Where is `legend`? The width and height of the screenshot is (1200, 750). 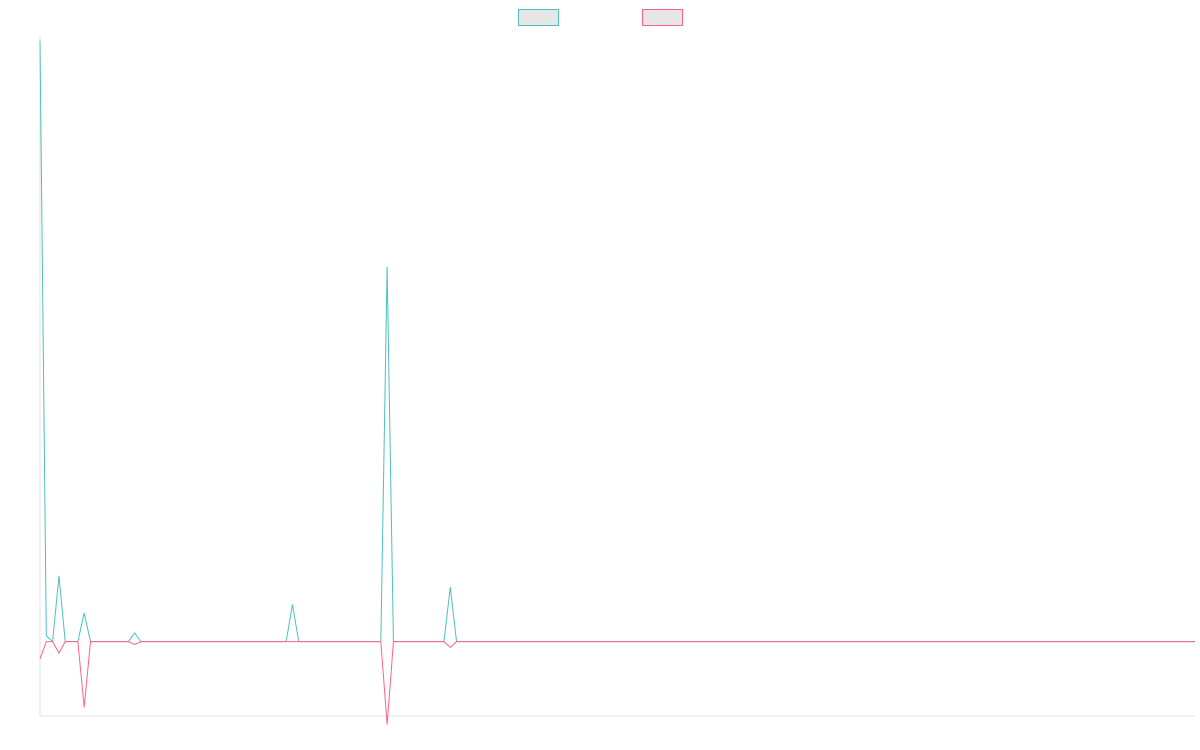
legend is located at coordinates (600, 17).